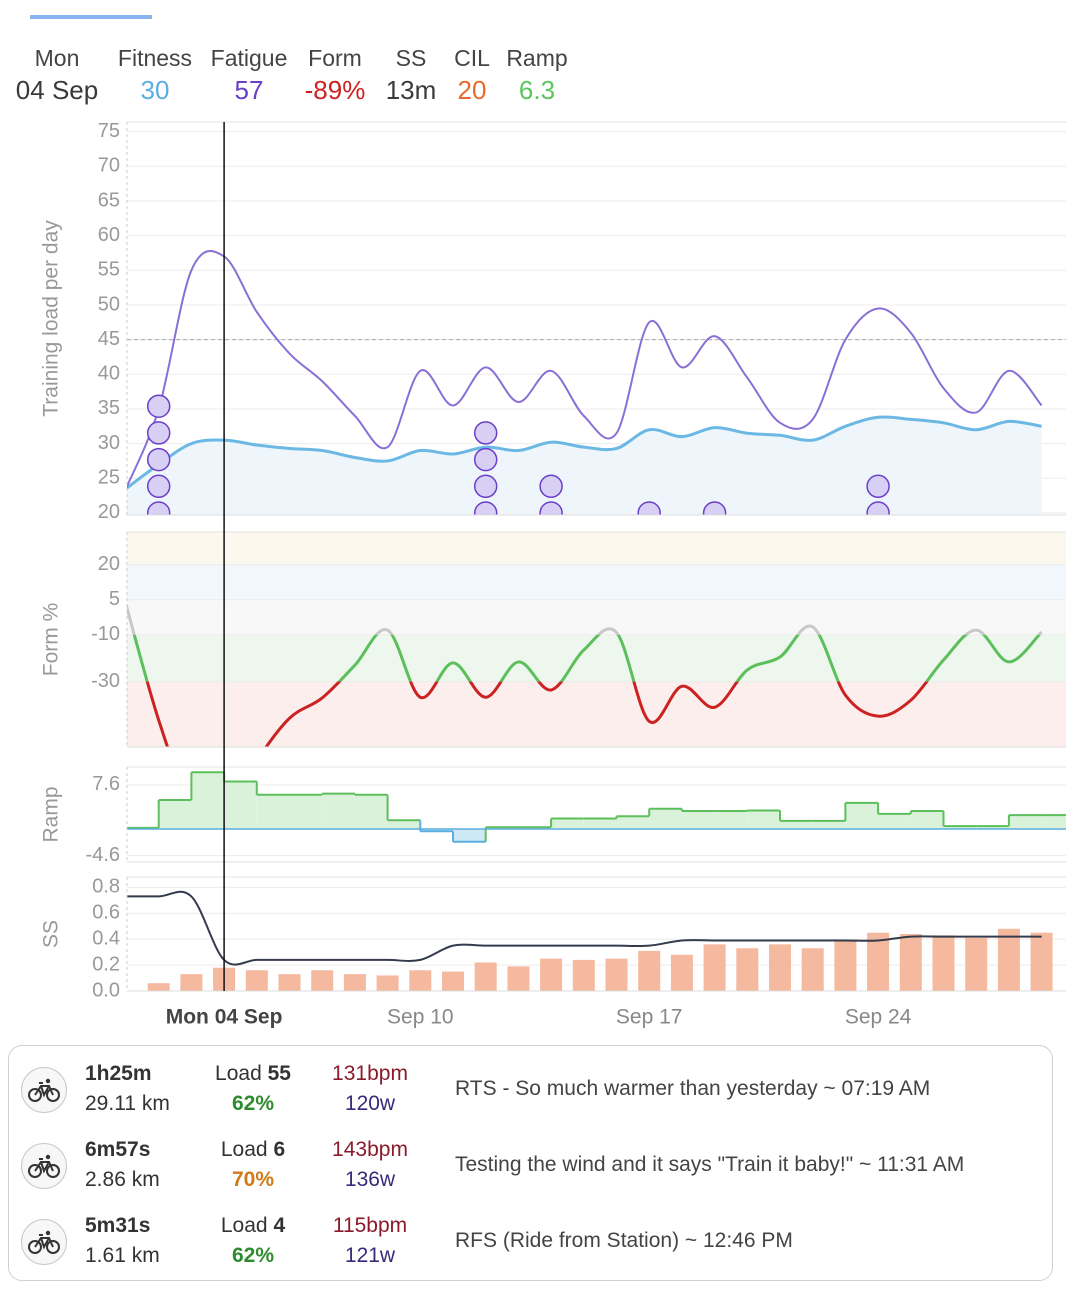 Image resolution: width=1066 pixels, height=1302 pixels. Describe the element at coordinates (155, 58) in the screenshot. I see `stat-label: Fitness` at that location.